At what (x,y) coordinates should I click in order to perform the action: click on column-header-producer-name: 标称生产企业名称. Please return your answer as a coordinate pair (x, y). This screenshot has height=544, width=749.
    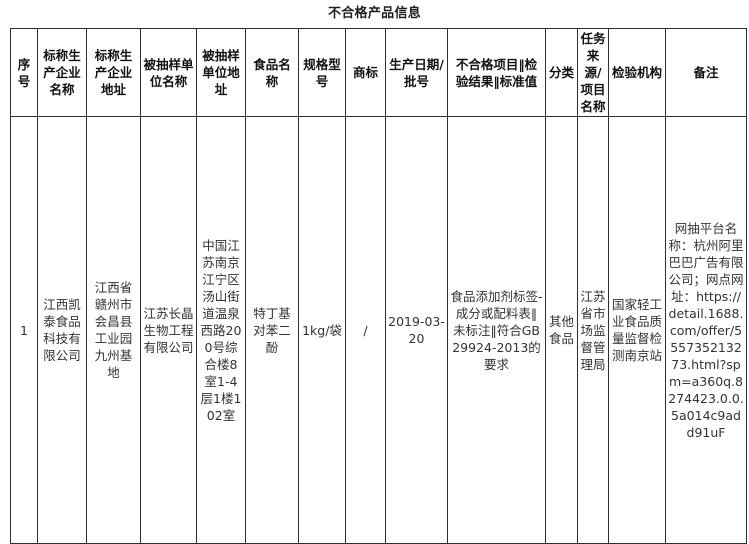
    Looking at the image, I should click on (62, 72).